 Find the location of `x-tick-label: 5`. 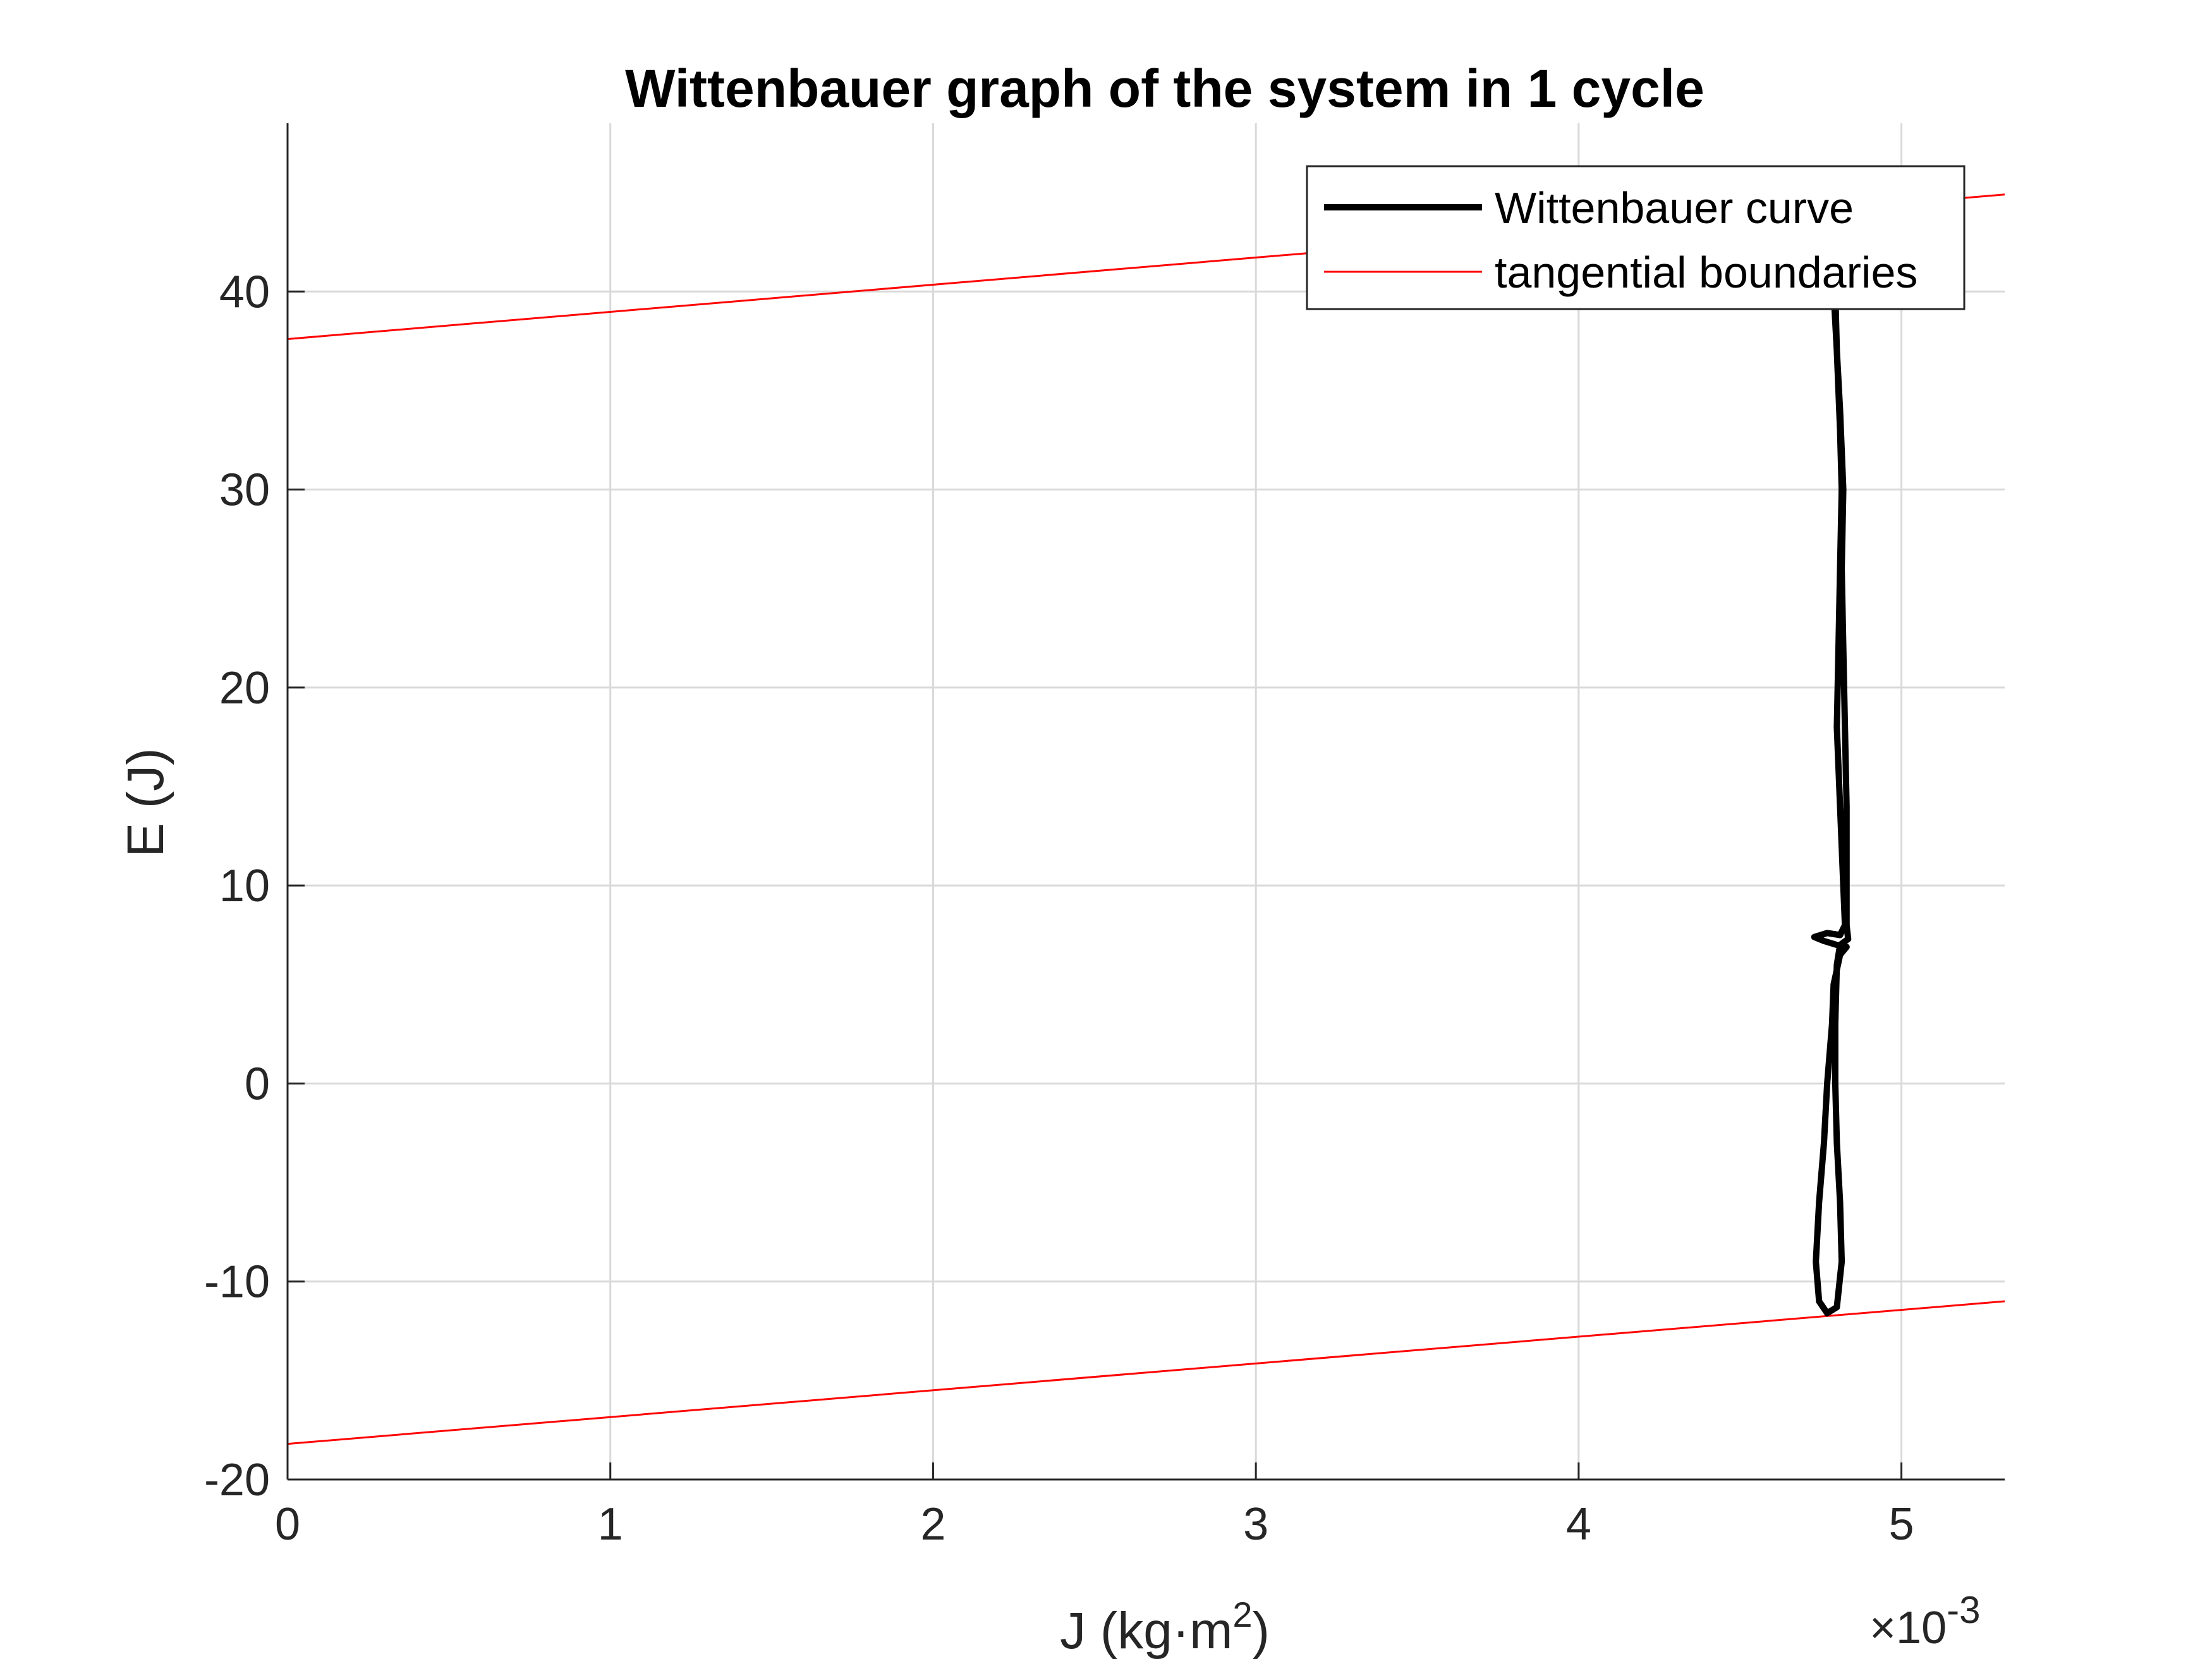

x-tick-label: 5 is located at coordinates (1901, 1524).